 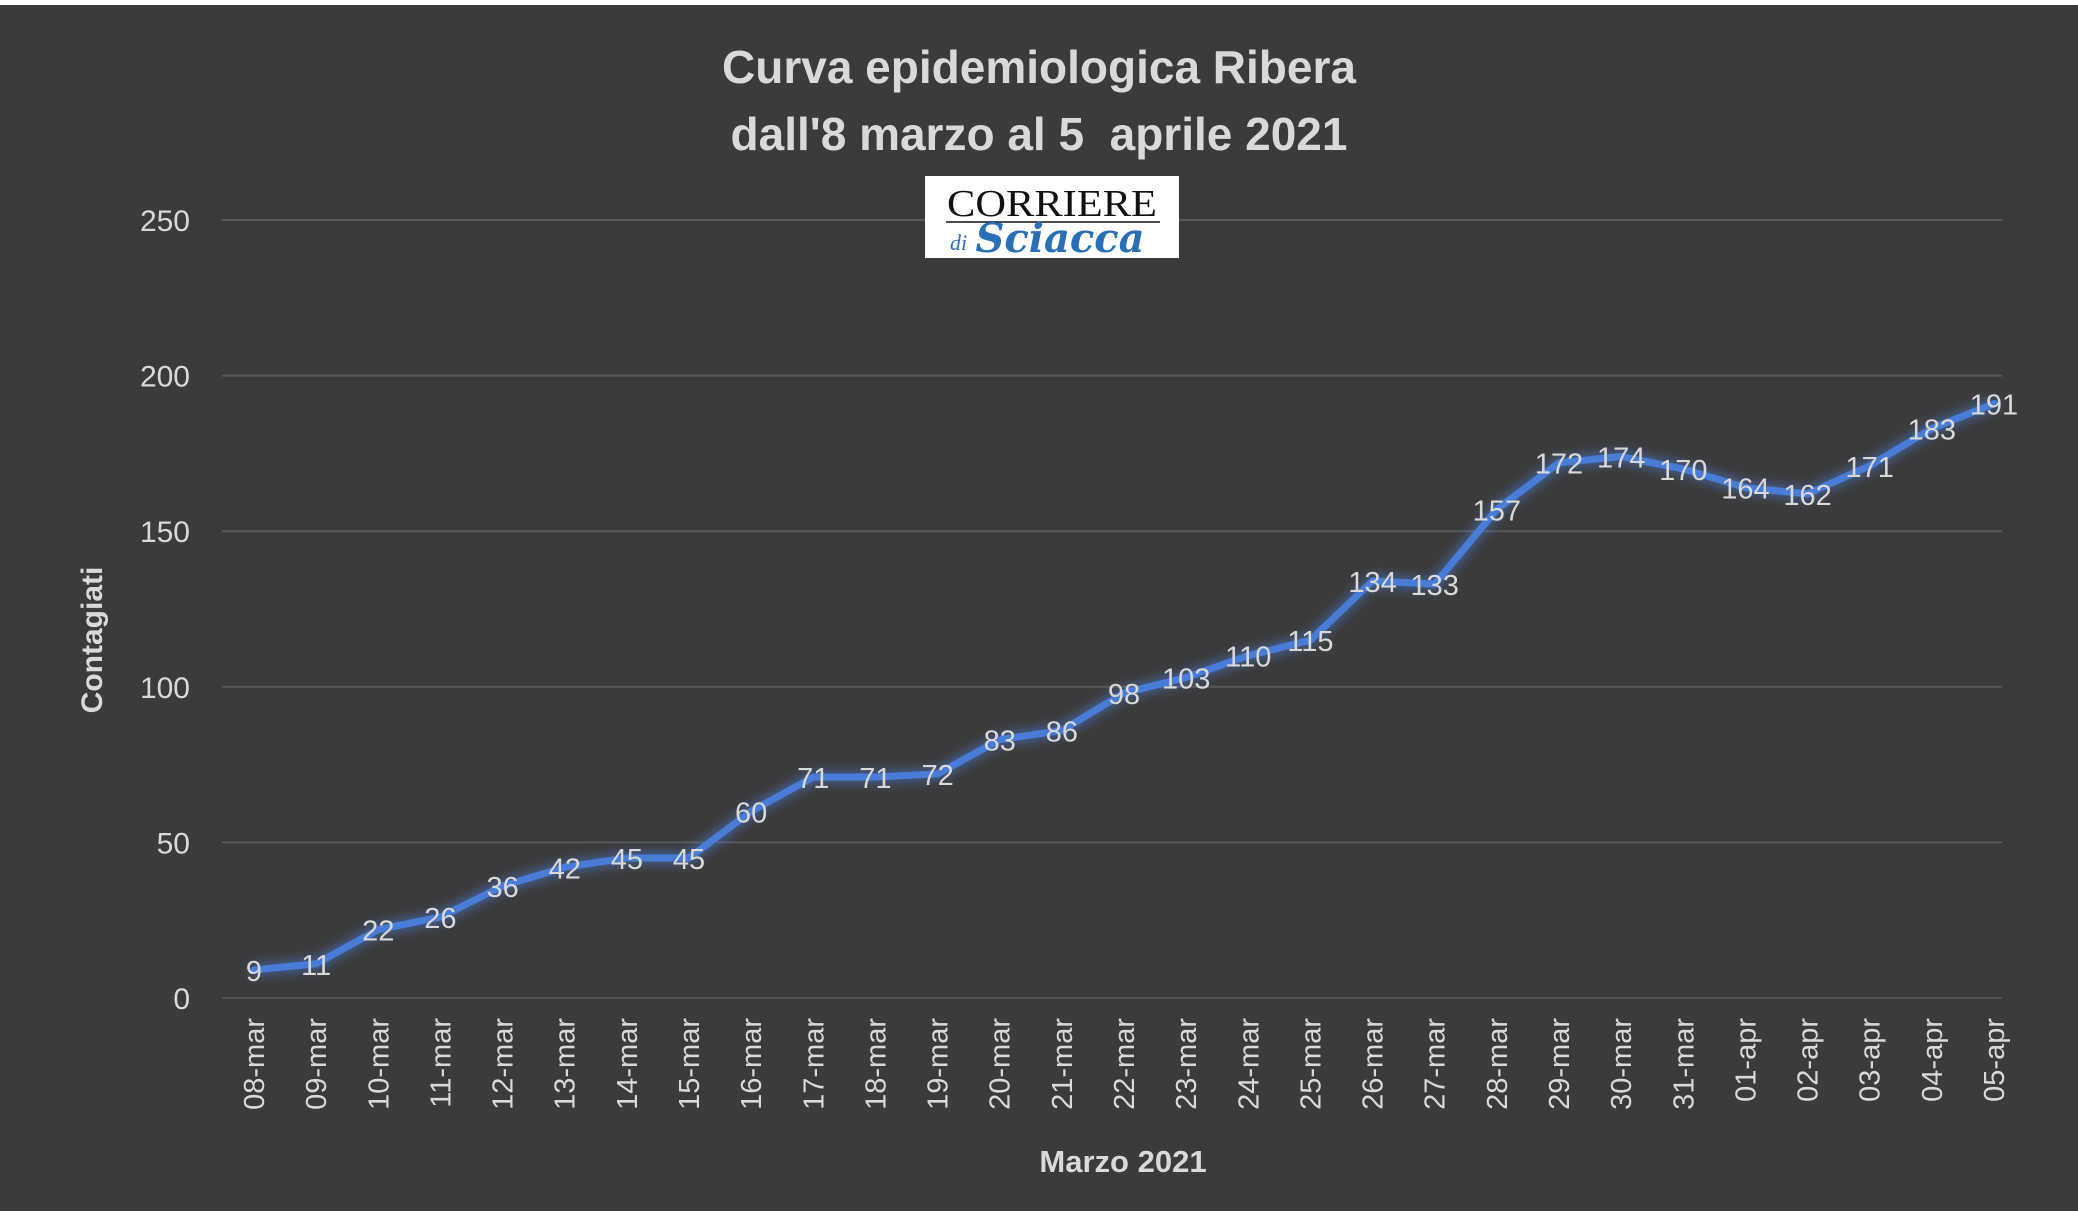 I want to click on data-point-04-apr, so click(x=1932, y=429).